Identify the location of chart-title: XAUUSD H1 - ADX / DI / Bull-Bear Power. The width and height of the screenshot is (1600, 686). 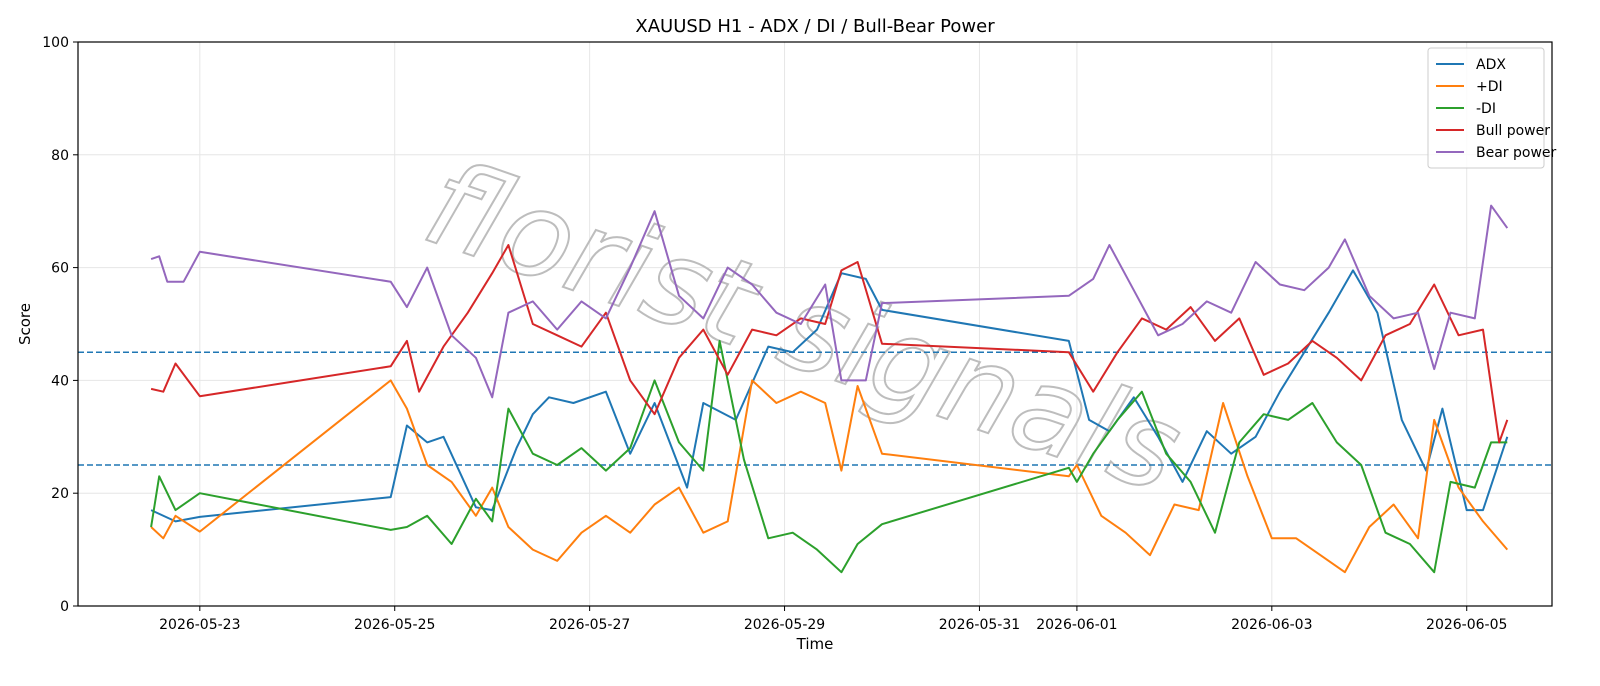
(815, 26).